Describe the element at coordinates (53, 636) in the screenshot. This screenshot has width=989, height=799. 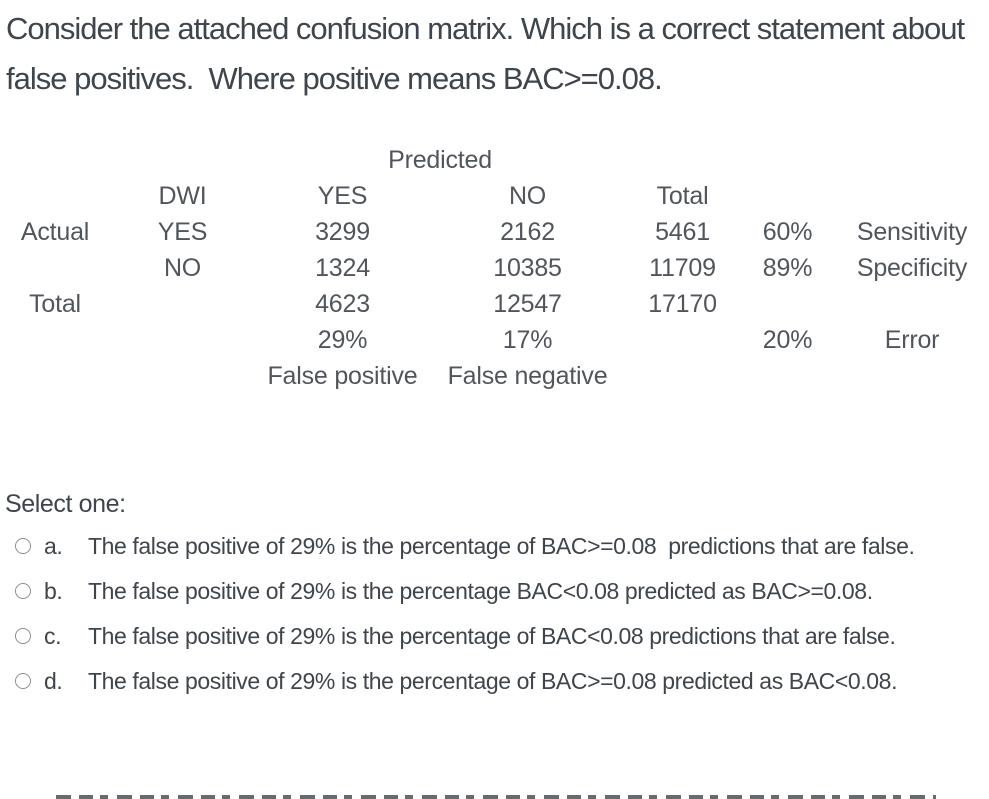
I see `option-c-key: c.` at that location.